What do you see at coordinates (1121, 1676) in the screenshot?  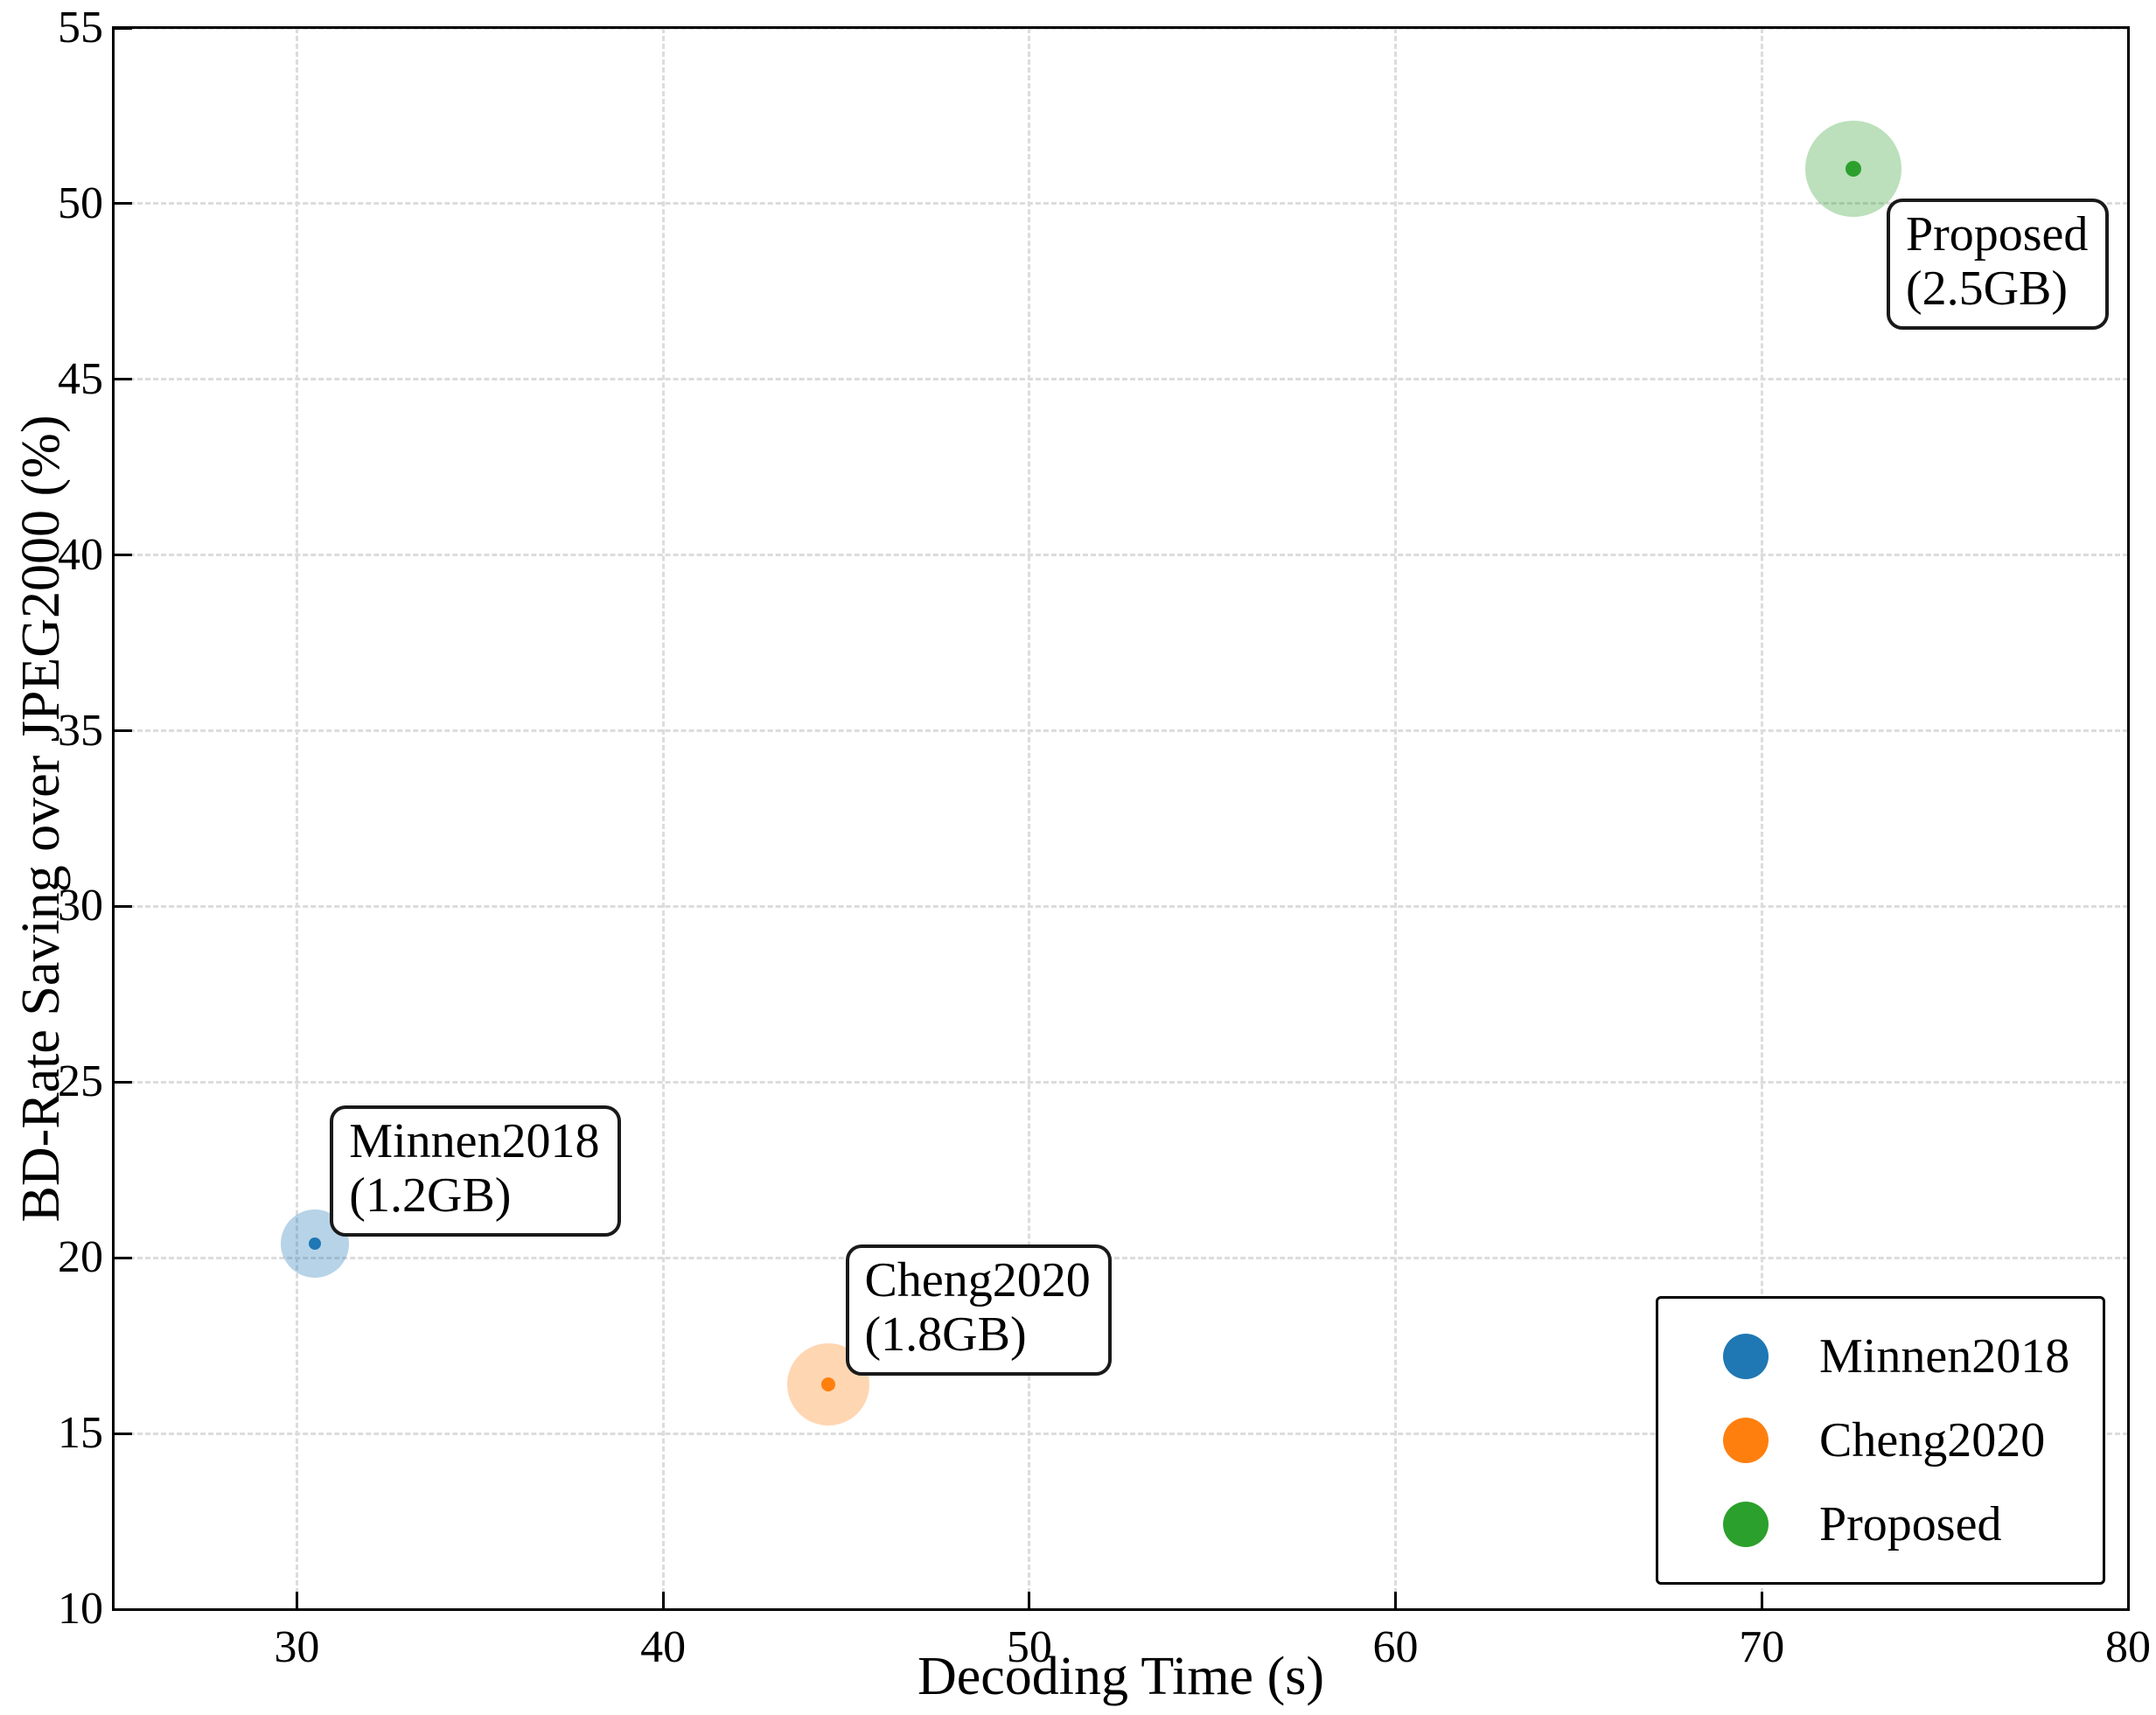 I see `x-axis-title: Decoding Time (s)` at bounding box center [1121, 1676].